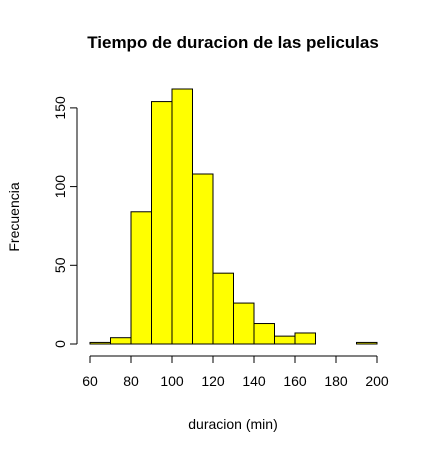 The height and width of the screenshot is (452, 429). What do you see at coordinates (60, 344) in the screenshot?
I see `y-tick-label: 0` at bounding box center [60, 344].